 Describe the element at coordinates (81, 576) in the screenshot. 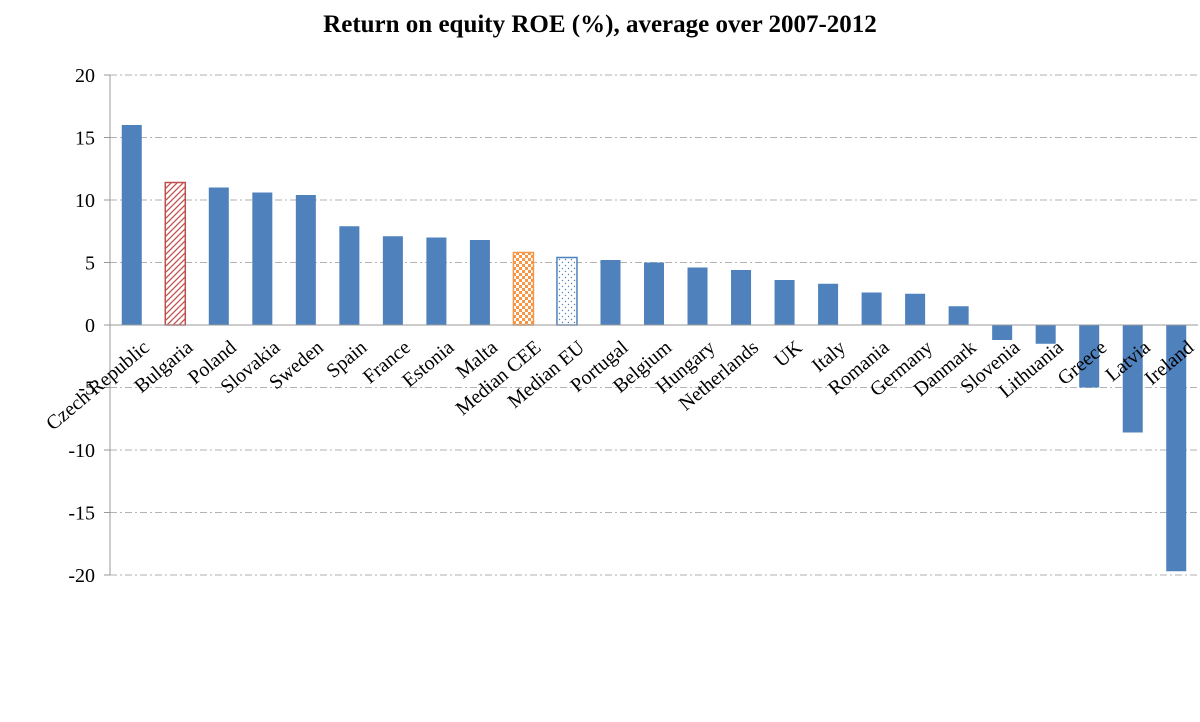

I see `y-tick-label: -20` at that location.